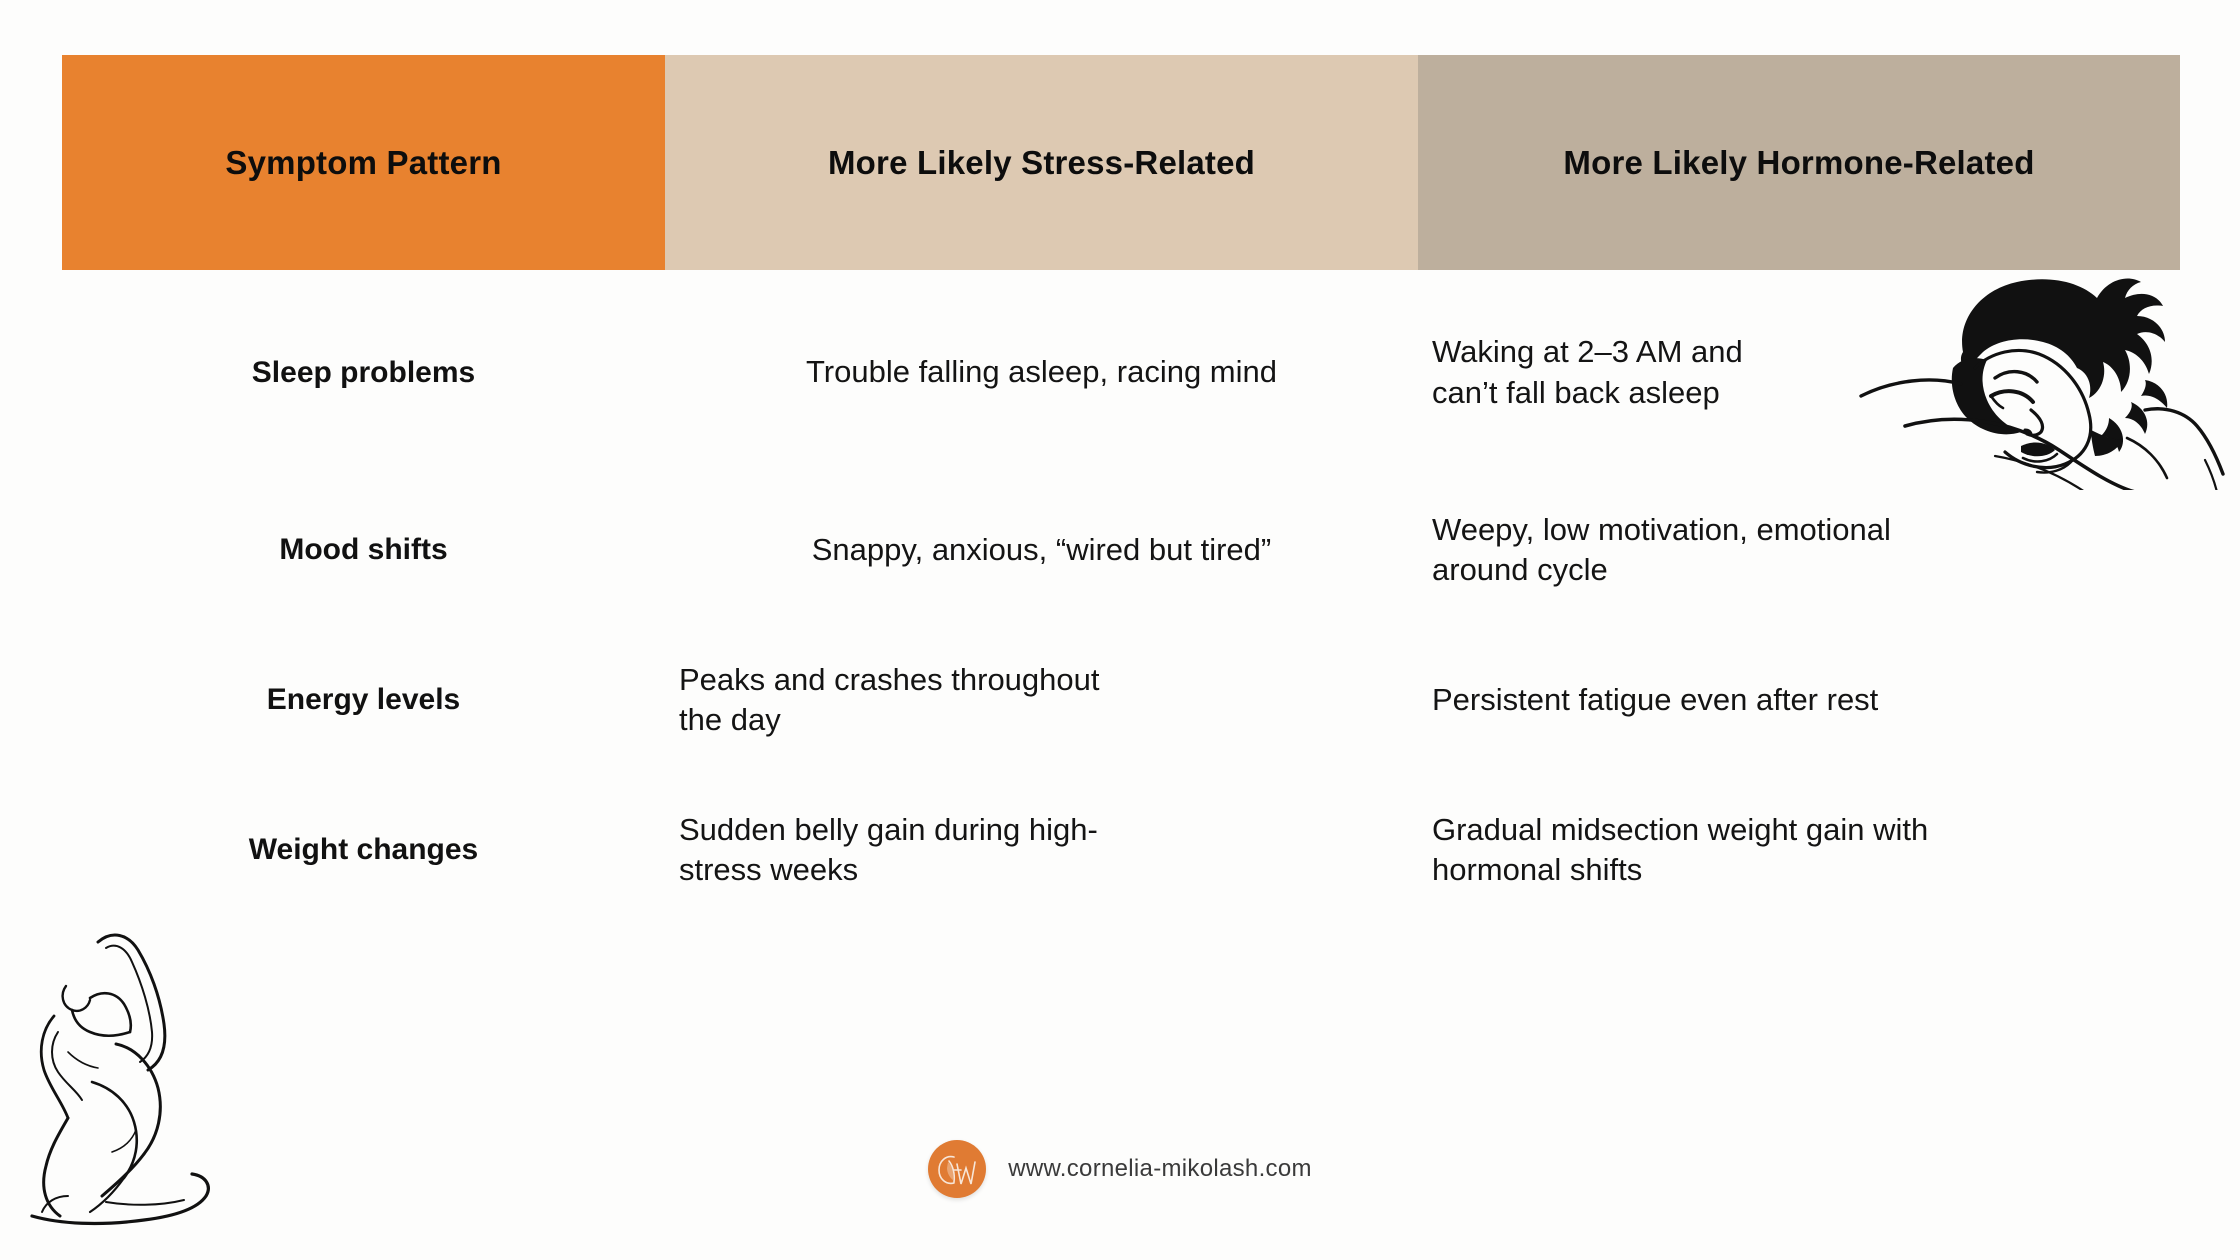 The width and height of the screenshot is (2240, 1260). Describe the element at coordinates (889, 699) in the screenshot. I see `row-cell-stress-text: Peaks and crashes throughout the day` at that location.